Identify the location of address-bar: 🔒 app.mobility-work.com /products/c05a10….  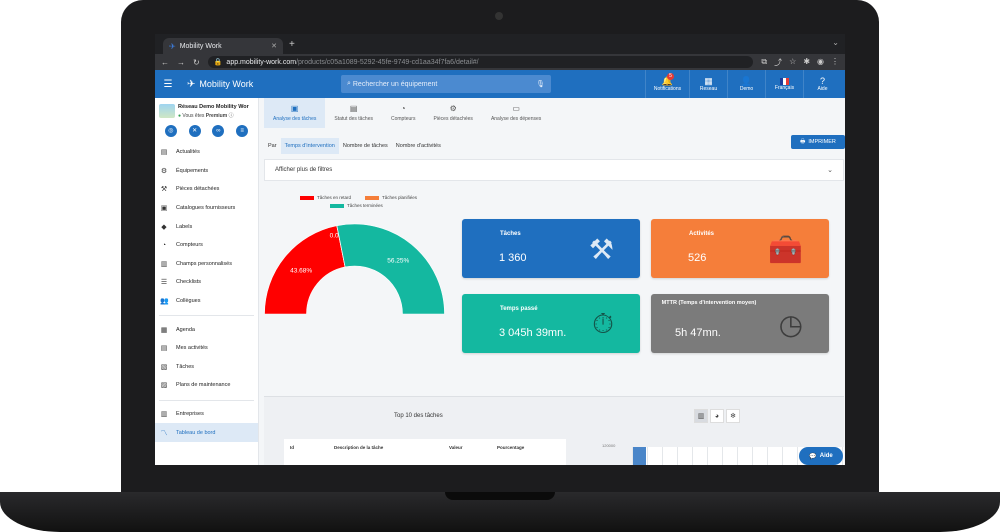
(480, 62).